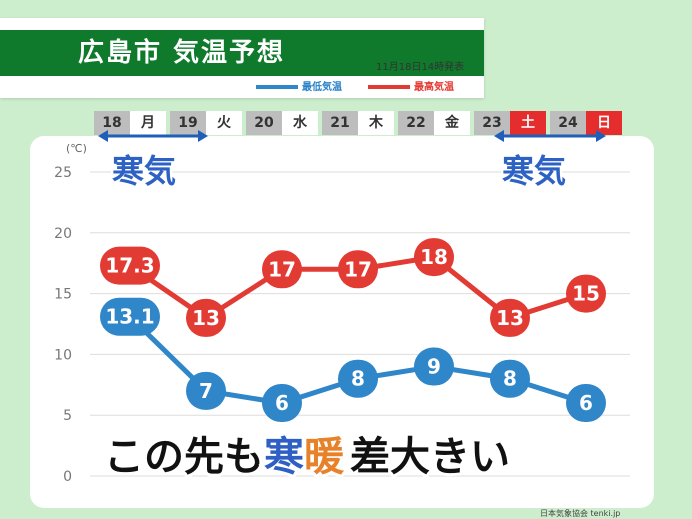  Describe the element at coordinates (63, 295) in the screenshot. I see `y-tick-label: 15` at that location.